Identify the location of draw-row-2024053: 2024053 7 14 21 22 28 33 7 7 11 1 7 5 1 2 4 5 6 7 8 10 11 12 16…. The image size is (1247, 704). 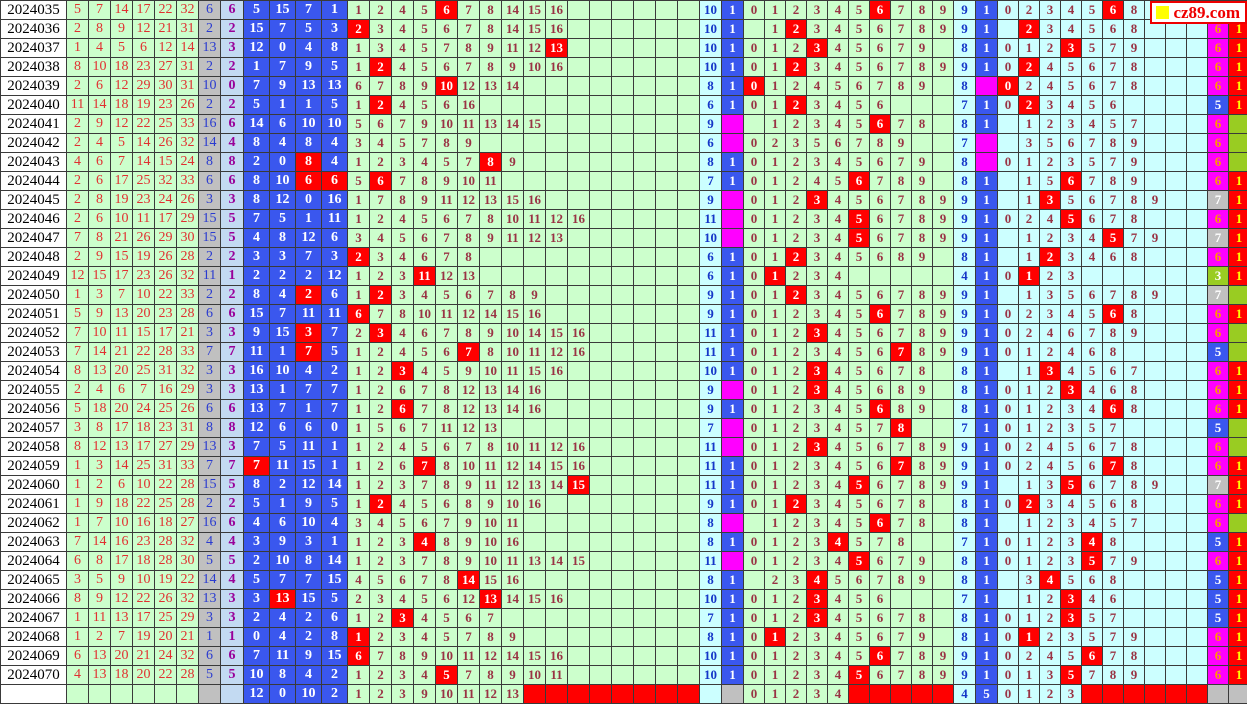
(623, 352).